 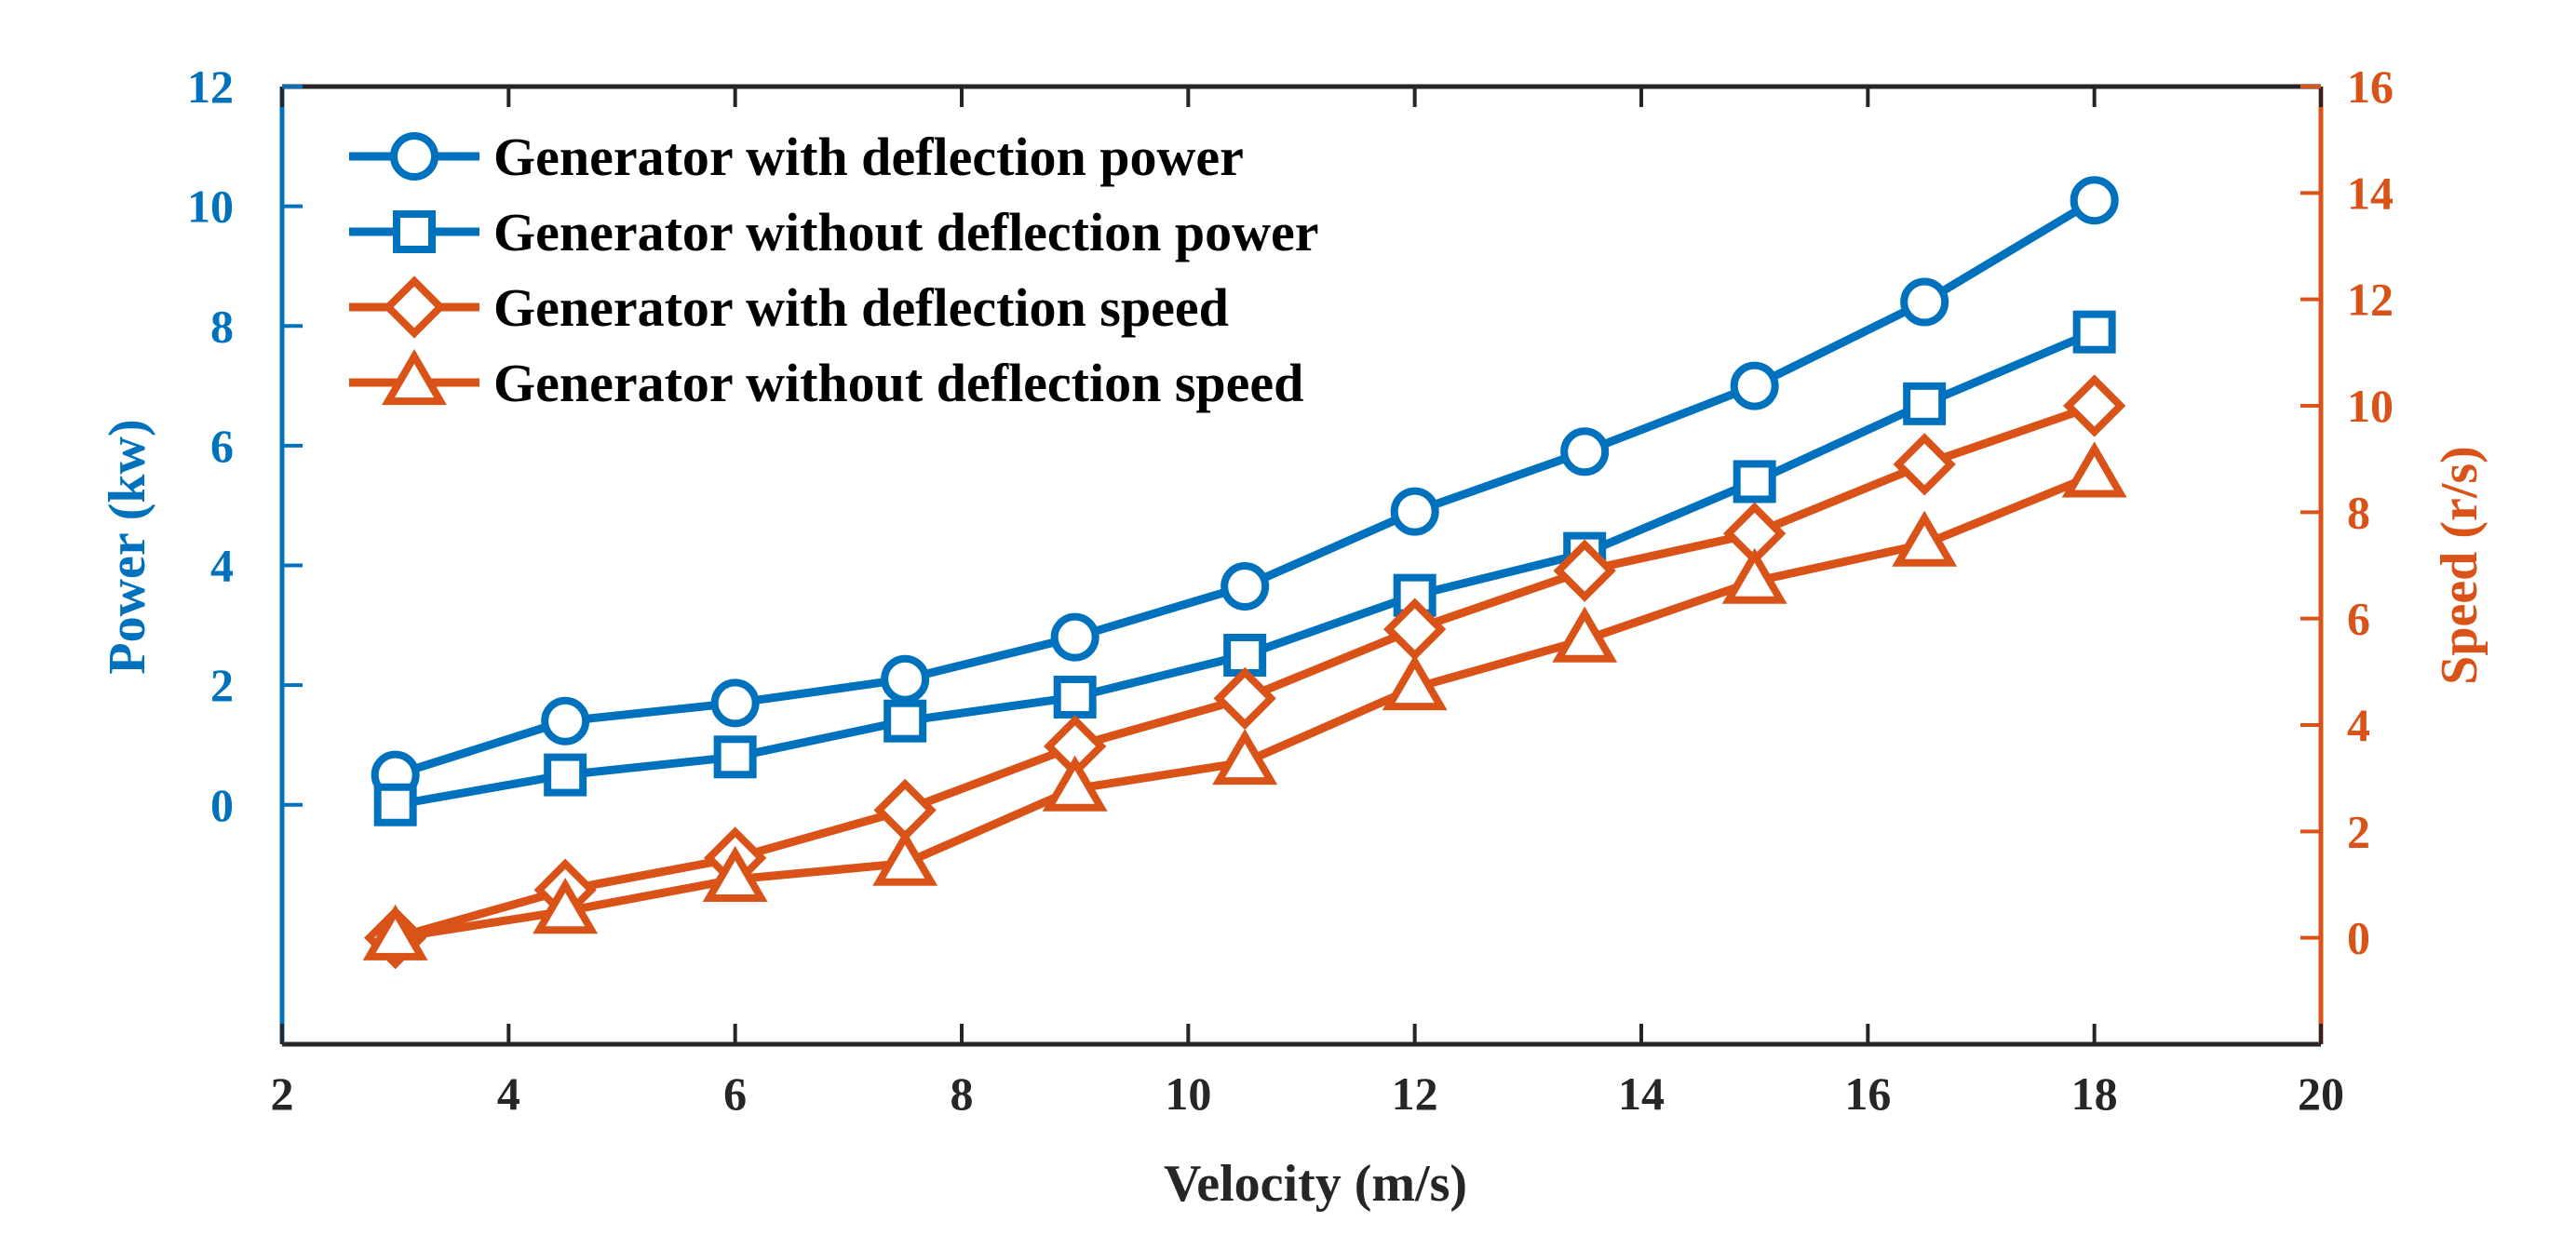 I want to click on x-tick-label: 20, so click(x=2321, y=1094).